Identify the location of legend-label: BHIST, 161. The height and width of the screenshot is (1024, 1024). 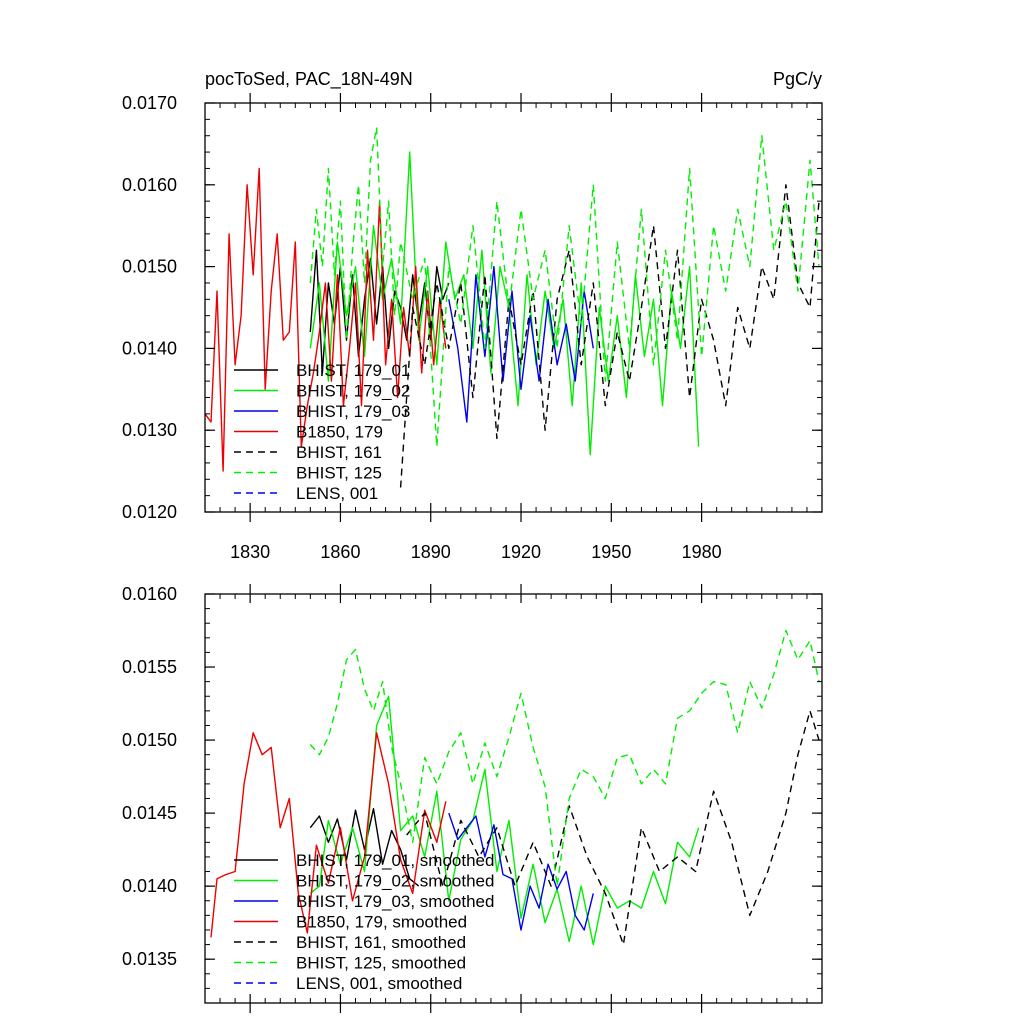
(339, 452).